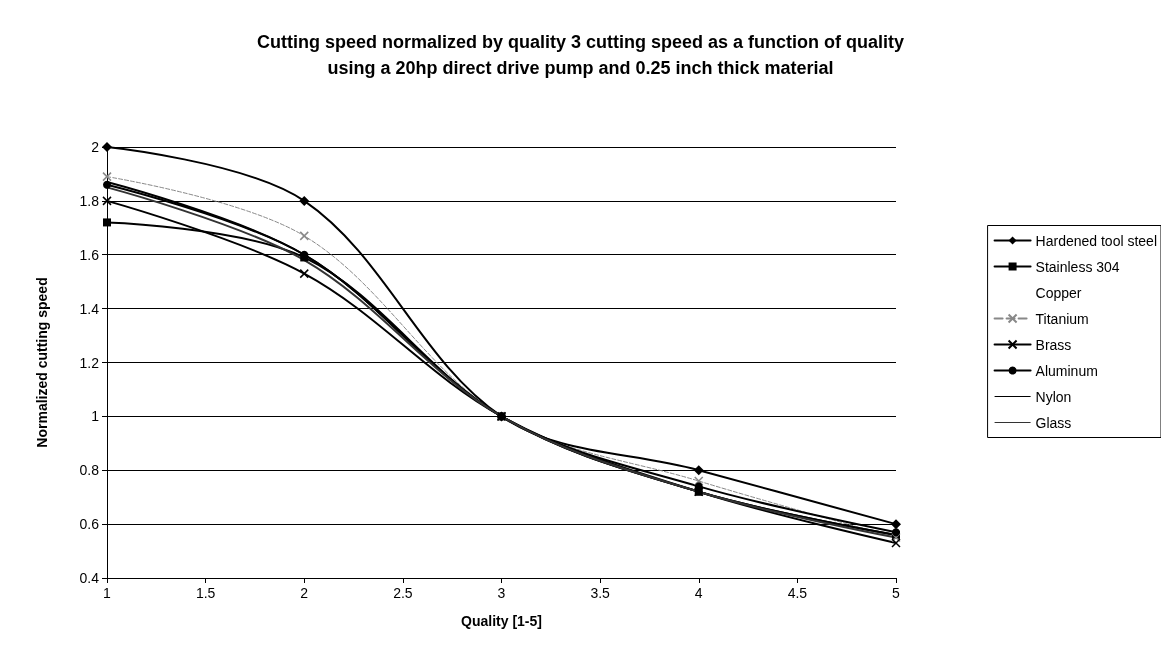 The image size is (1161, 663). Describe the element at coordinates (1053, 396) in the screenshot. I see `legend-label: Nylon` at that location.